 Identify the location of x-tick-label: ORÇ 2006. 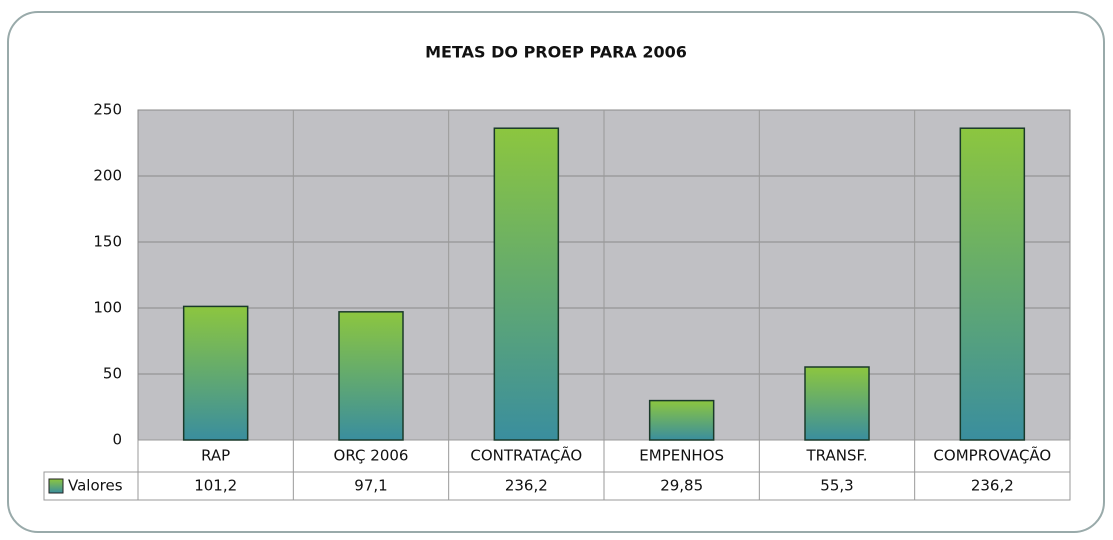
(371, 456).